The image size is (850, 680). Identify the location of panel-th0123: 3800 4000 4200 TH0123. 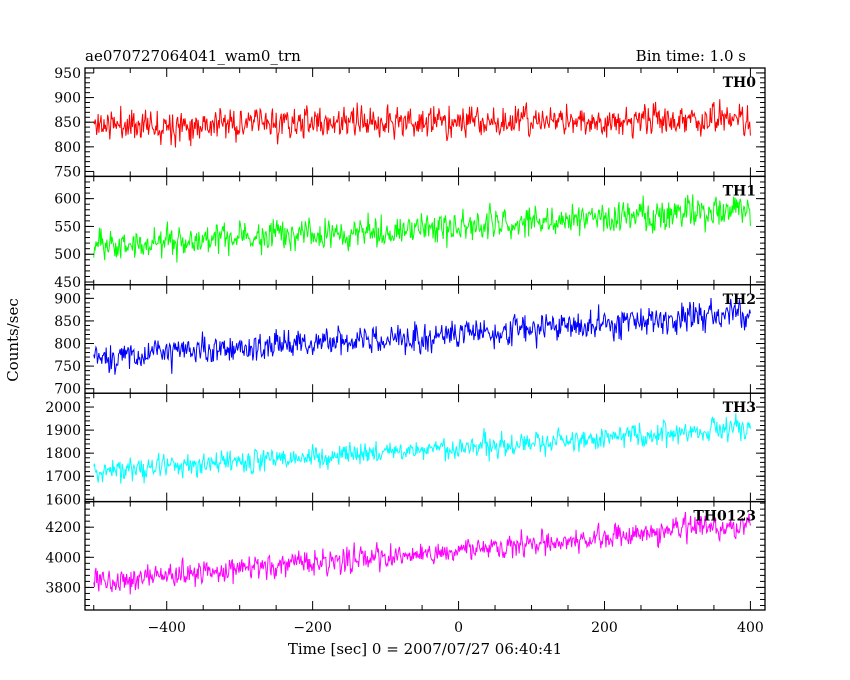
(405, 555).